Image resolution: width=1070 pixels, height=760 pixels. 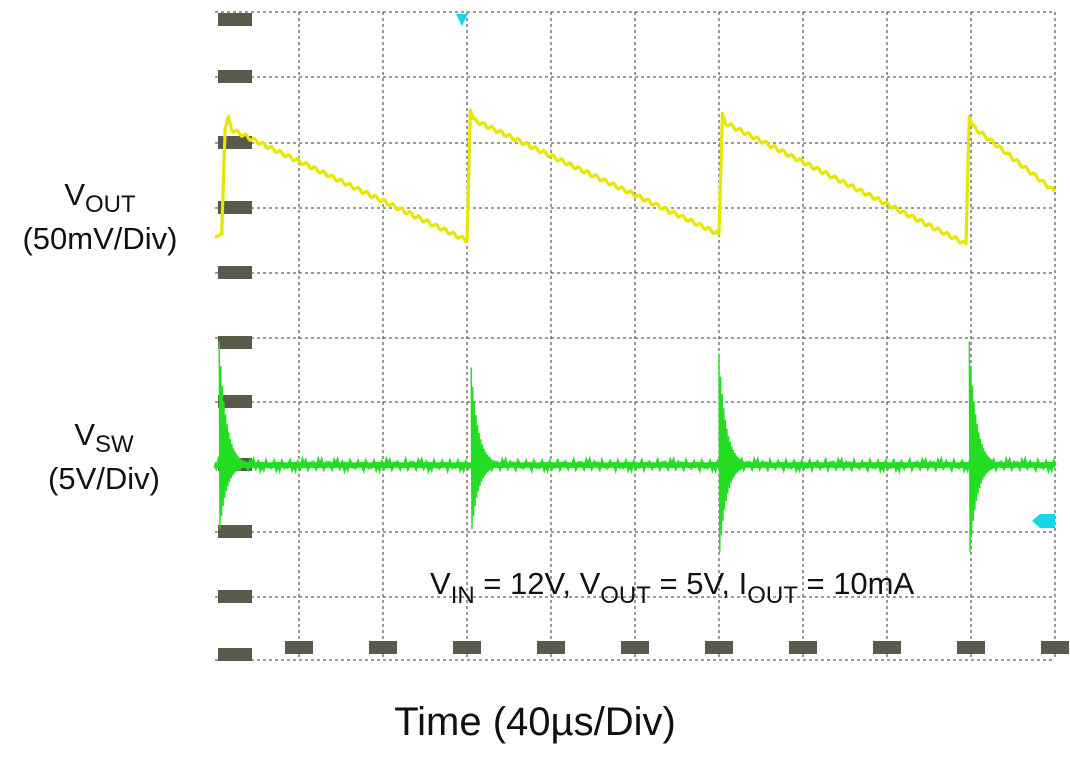 I want to click on vout-cond-sub: OUT, so click(x=625, y=595).